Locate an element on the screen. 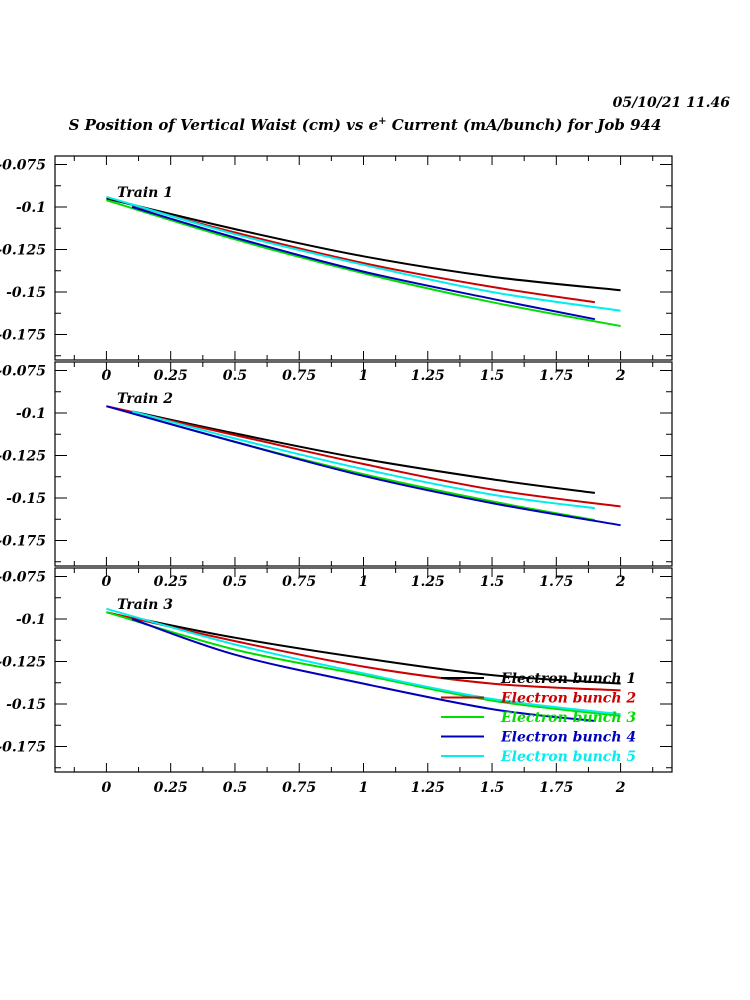 The image size is (750, 1000). timestamp: 05/10/21 11.46 is located at coordinates (671, 103).